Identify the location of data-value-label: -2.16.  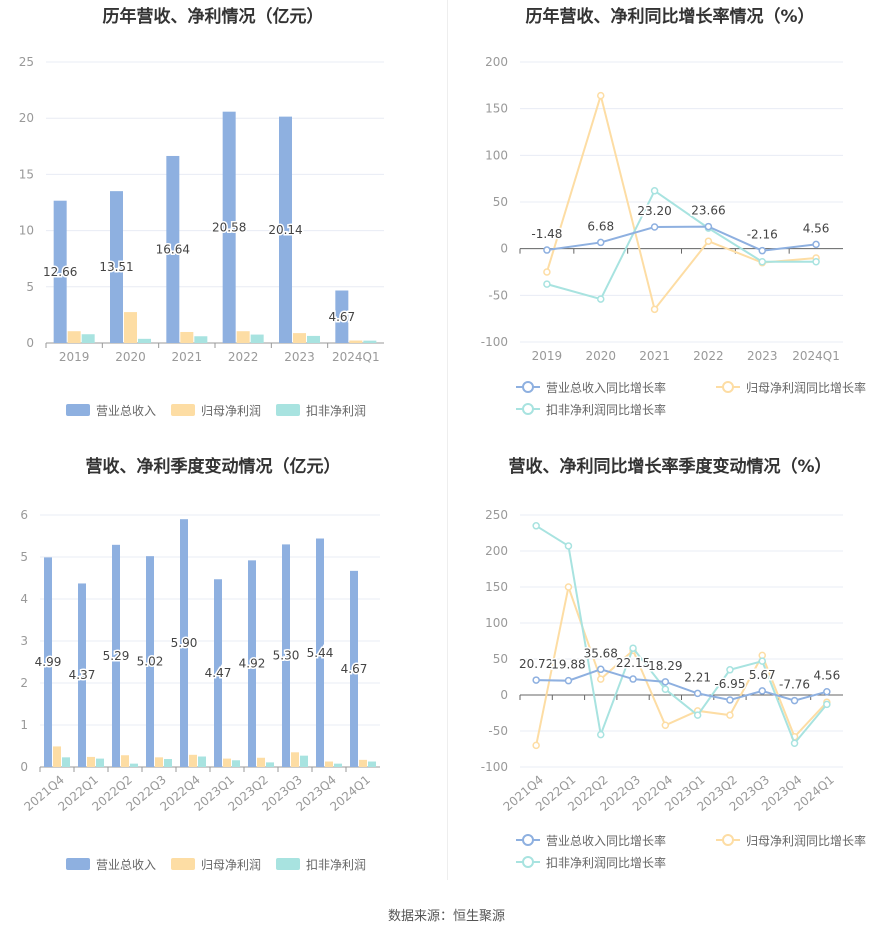
(762, 235).